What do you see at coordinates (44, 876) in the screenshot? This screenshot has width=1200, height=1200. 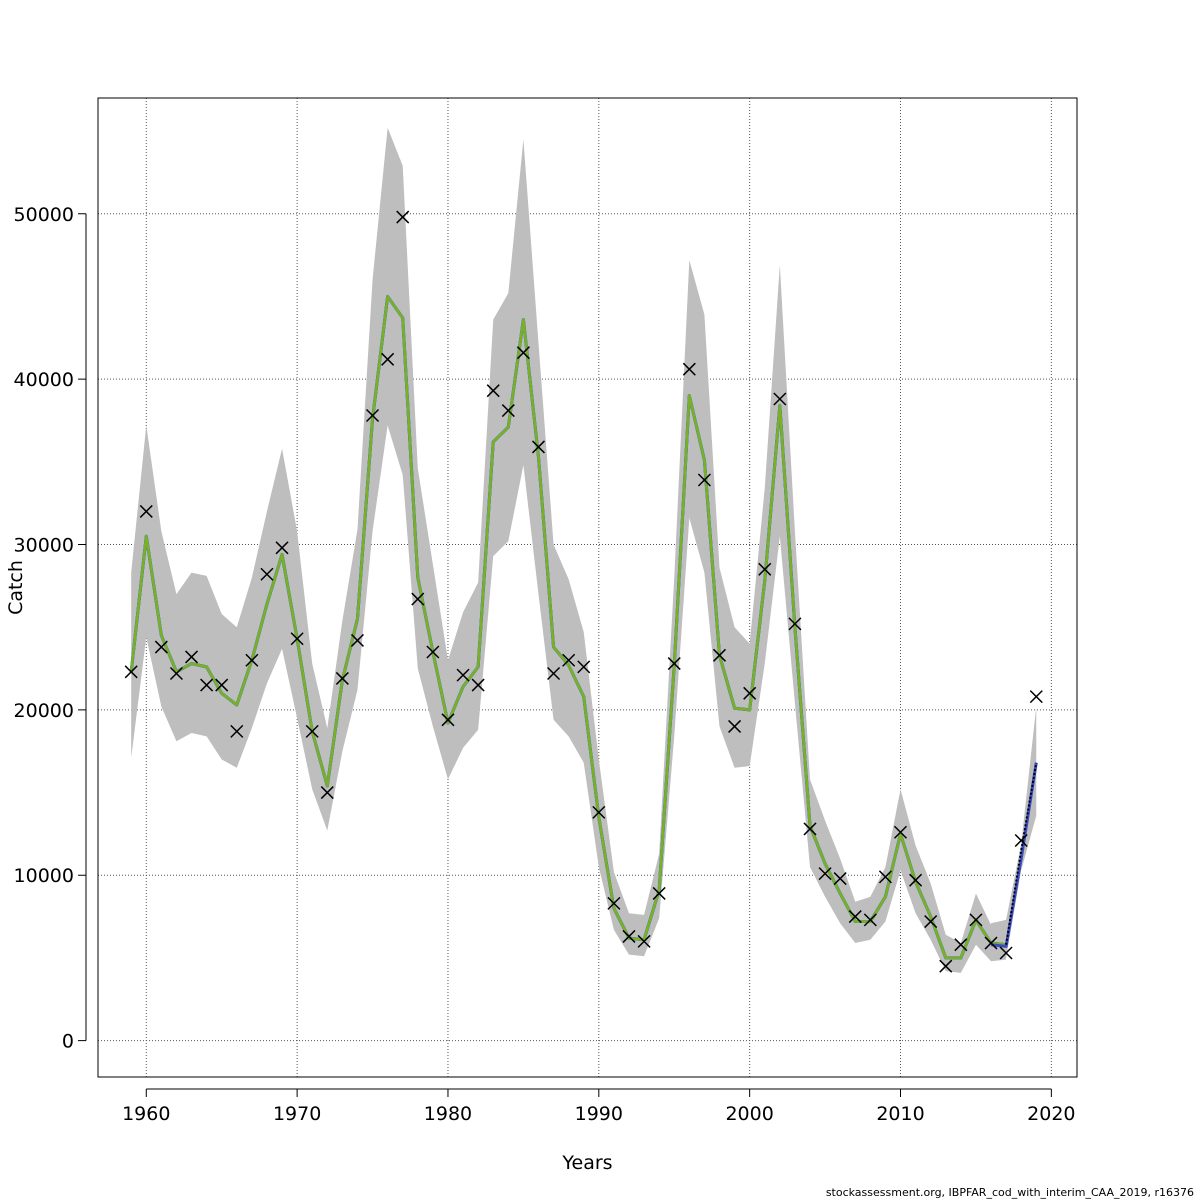 I see `y-tick-label-10000: 10000` at bounding box center [44, 876].